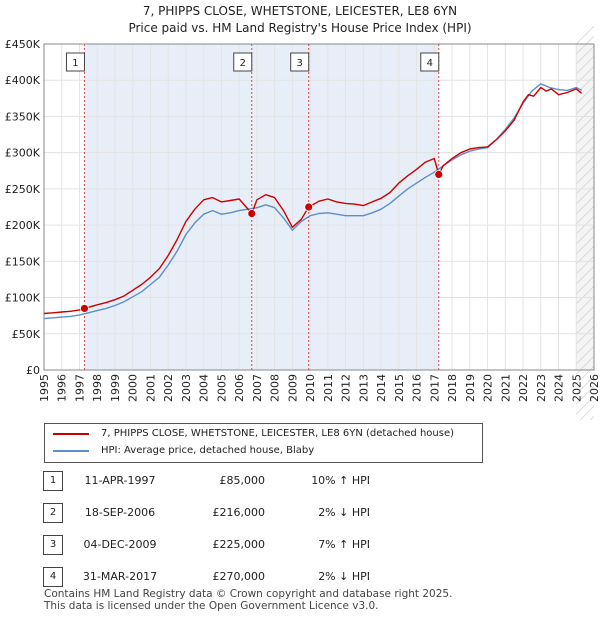 The height and width of the screenshot is (620, 600). Describe the element at coordinates (71, 450) in the screenshot. I see `legend-swatch-hpi` at that location.